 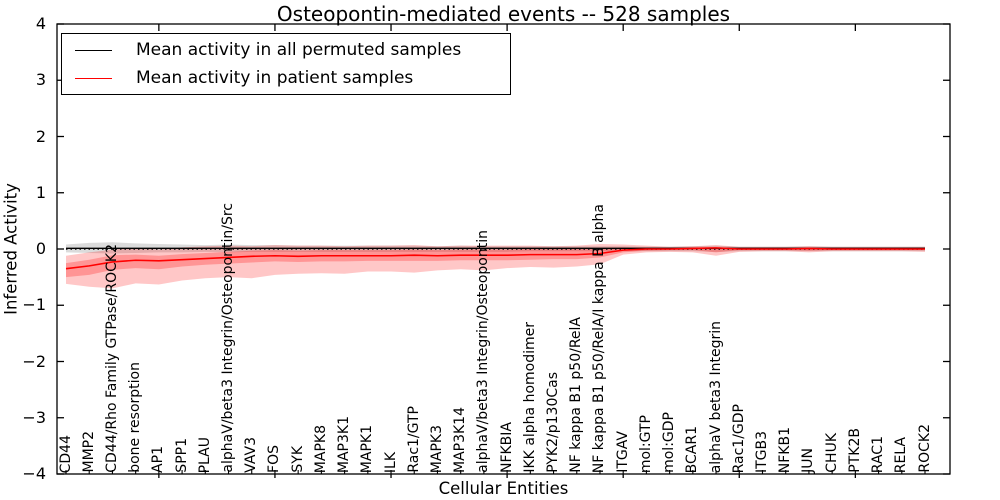 I want to click on legend-item-patient: Mean activity in patient samples, so click(x=292, y=78).